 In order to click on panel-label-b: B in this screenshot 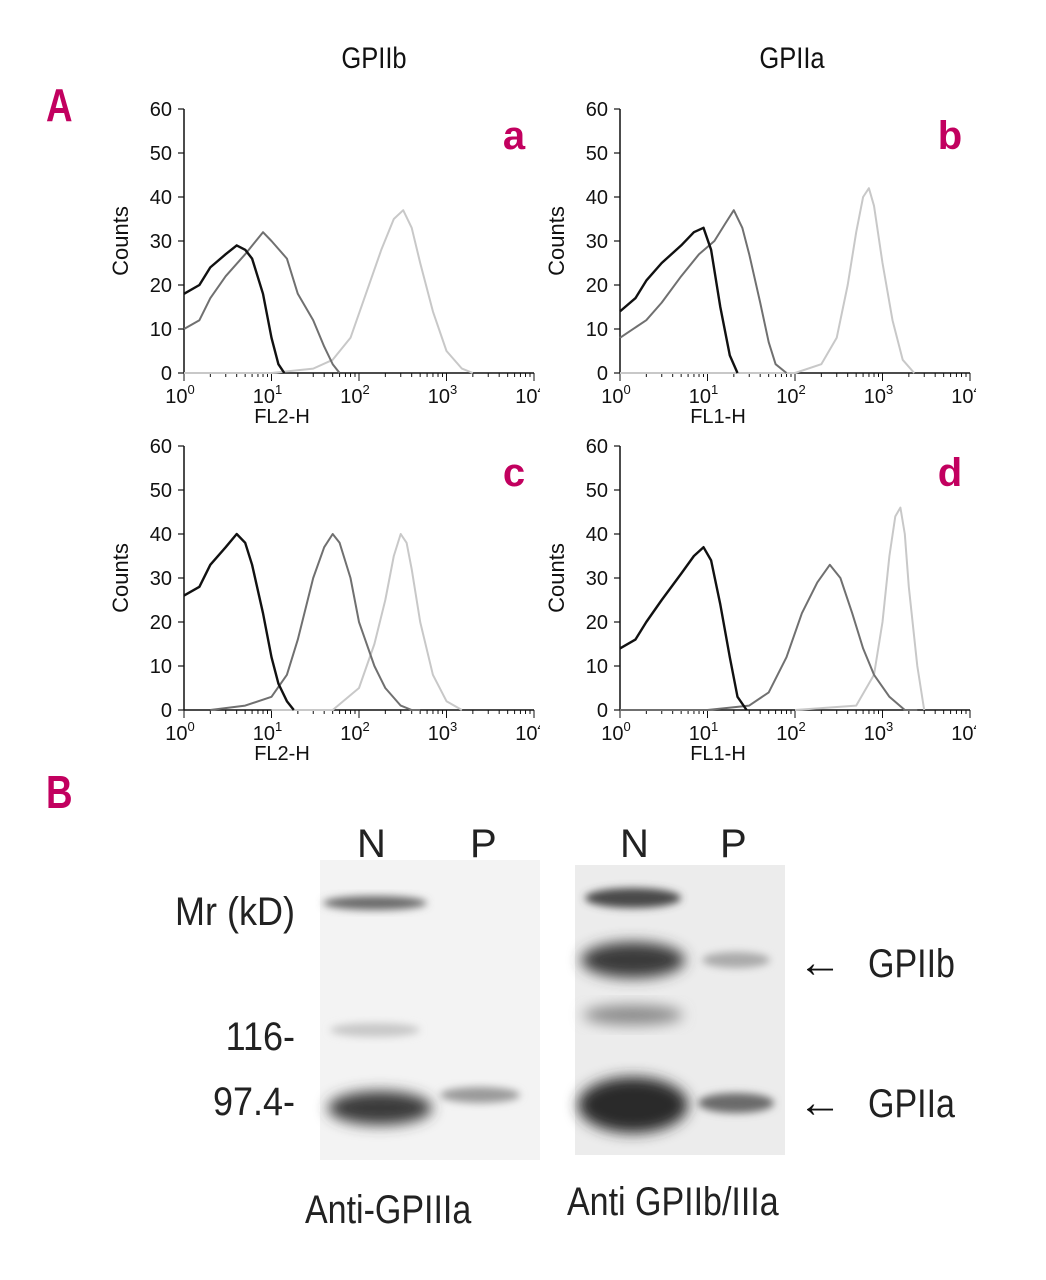, I will do `click(59, 792)`.